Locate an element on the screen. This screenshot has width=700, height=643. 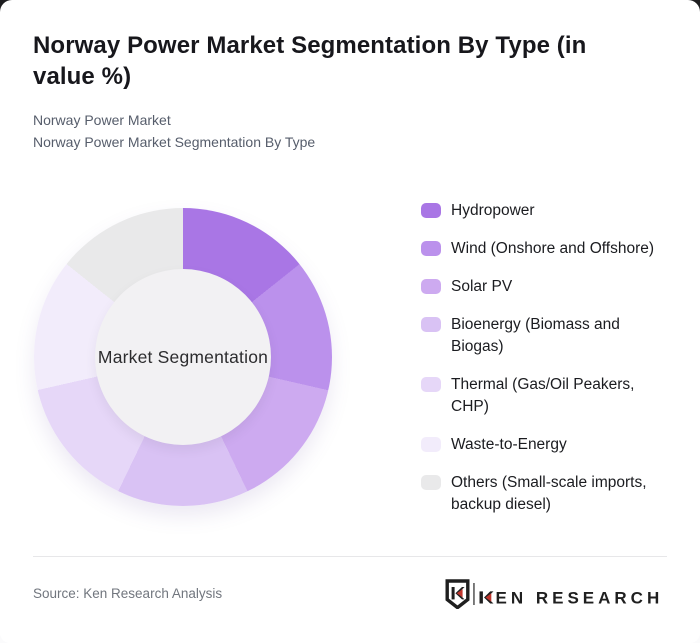
legend-item: Bioenergy (Biomass and Biogas) is located at coordinates (548, 336).